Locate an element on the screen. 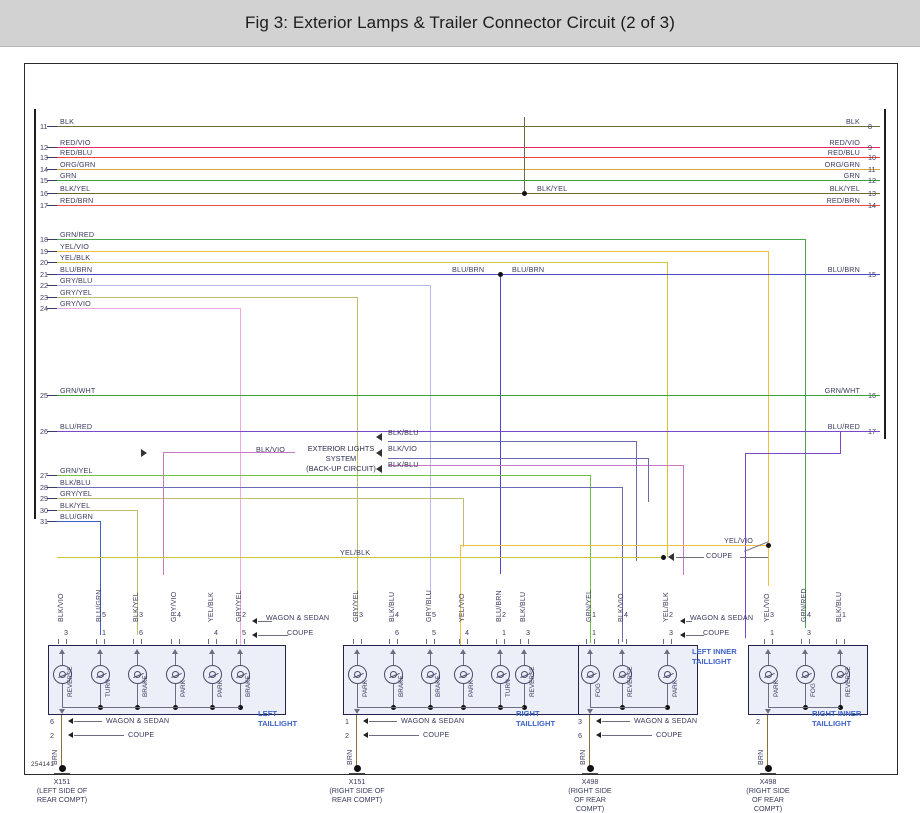  right-wire-label-16: GRN/WHT is located at coordinates (842, 390).